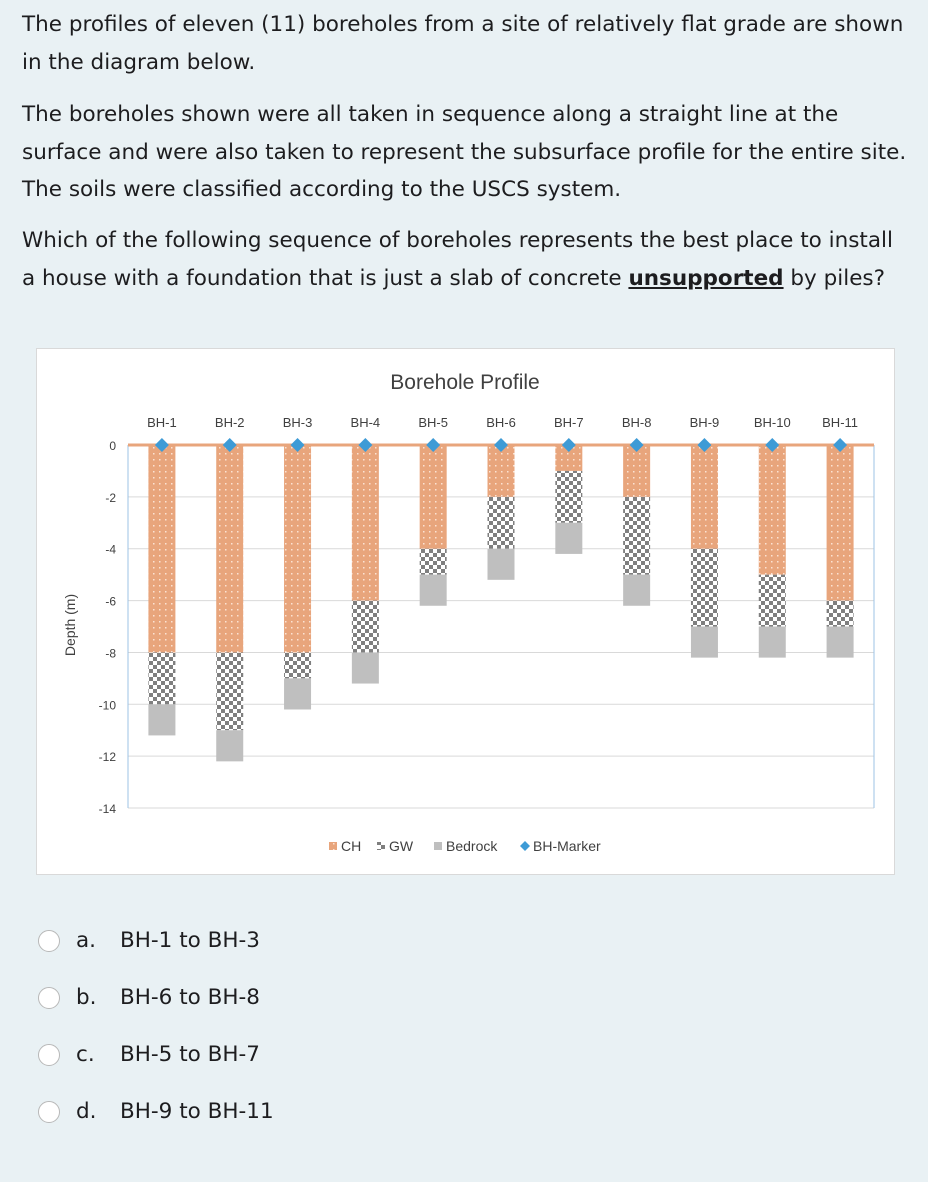 This screenshot has width=928, height=1182. Describe the element at coordinates (108, 705) in the screenshot. I see `y-tick-label: -10` at that location.